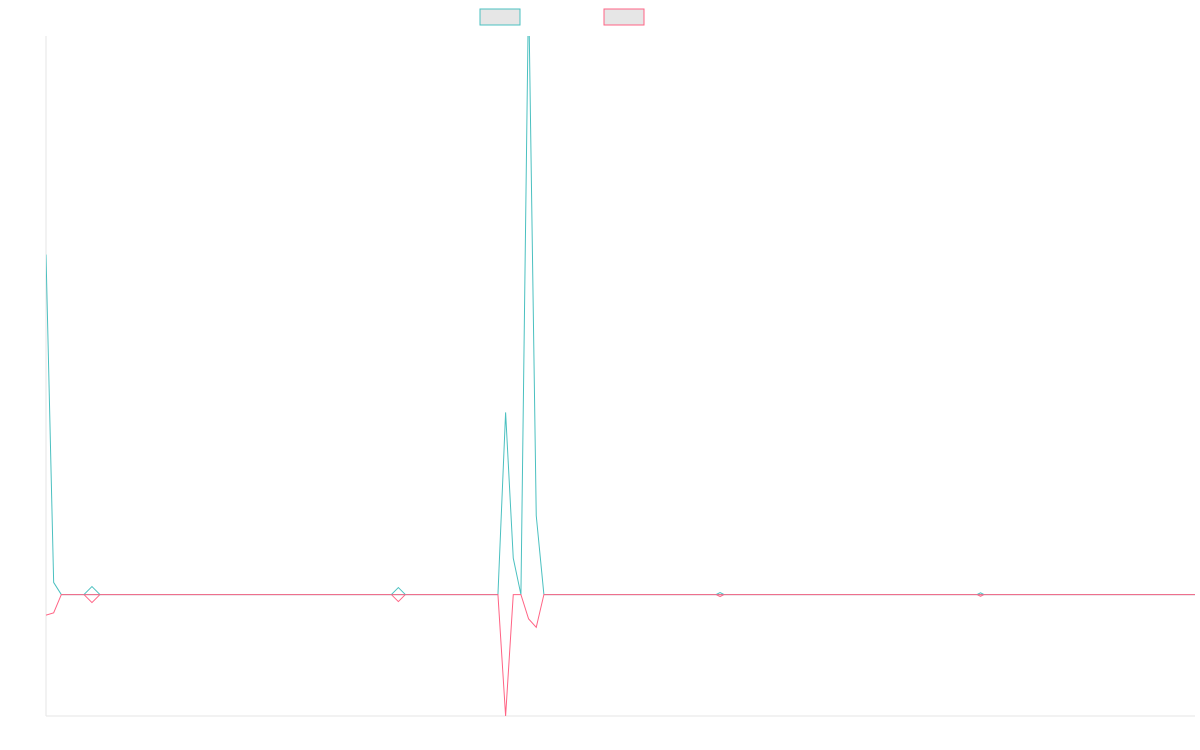 This screenshot has height=750, width=1200. What do you see at coordinates (562, 17) in the screenshot?
I see `legend` at bounding box center [562, 17].